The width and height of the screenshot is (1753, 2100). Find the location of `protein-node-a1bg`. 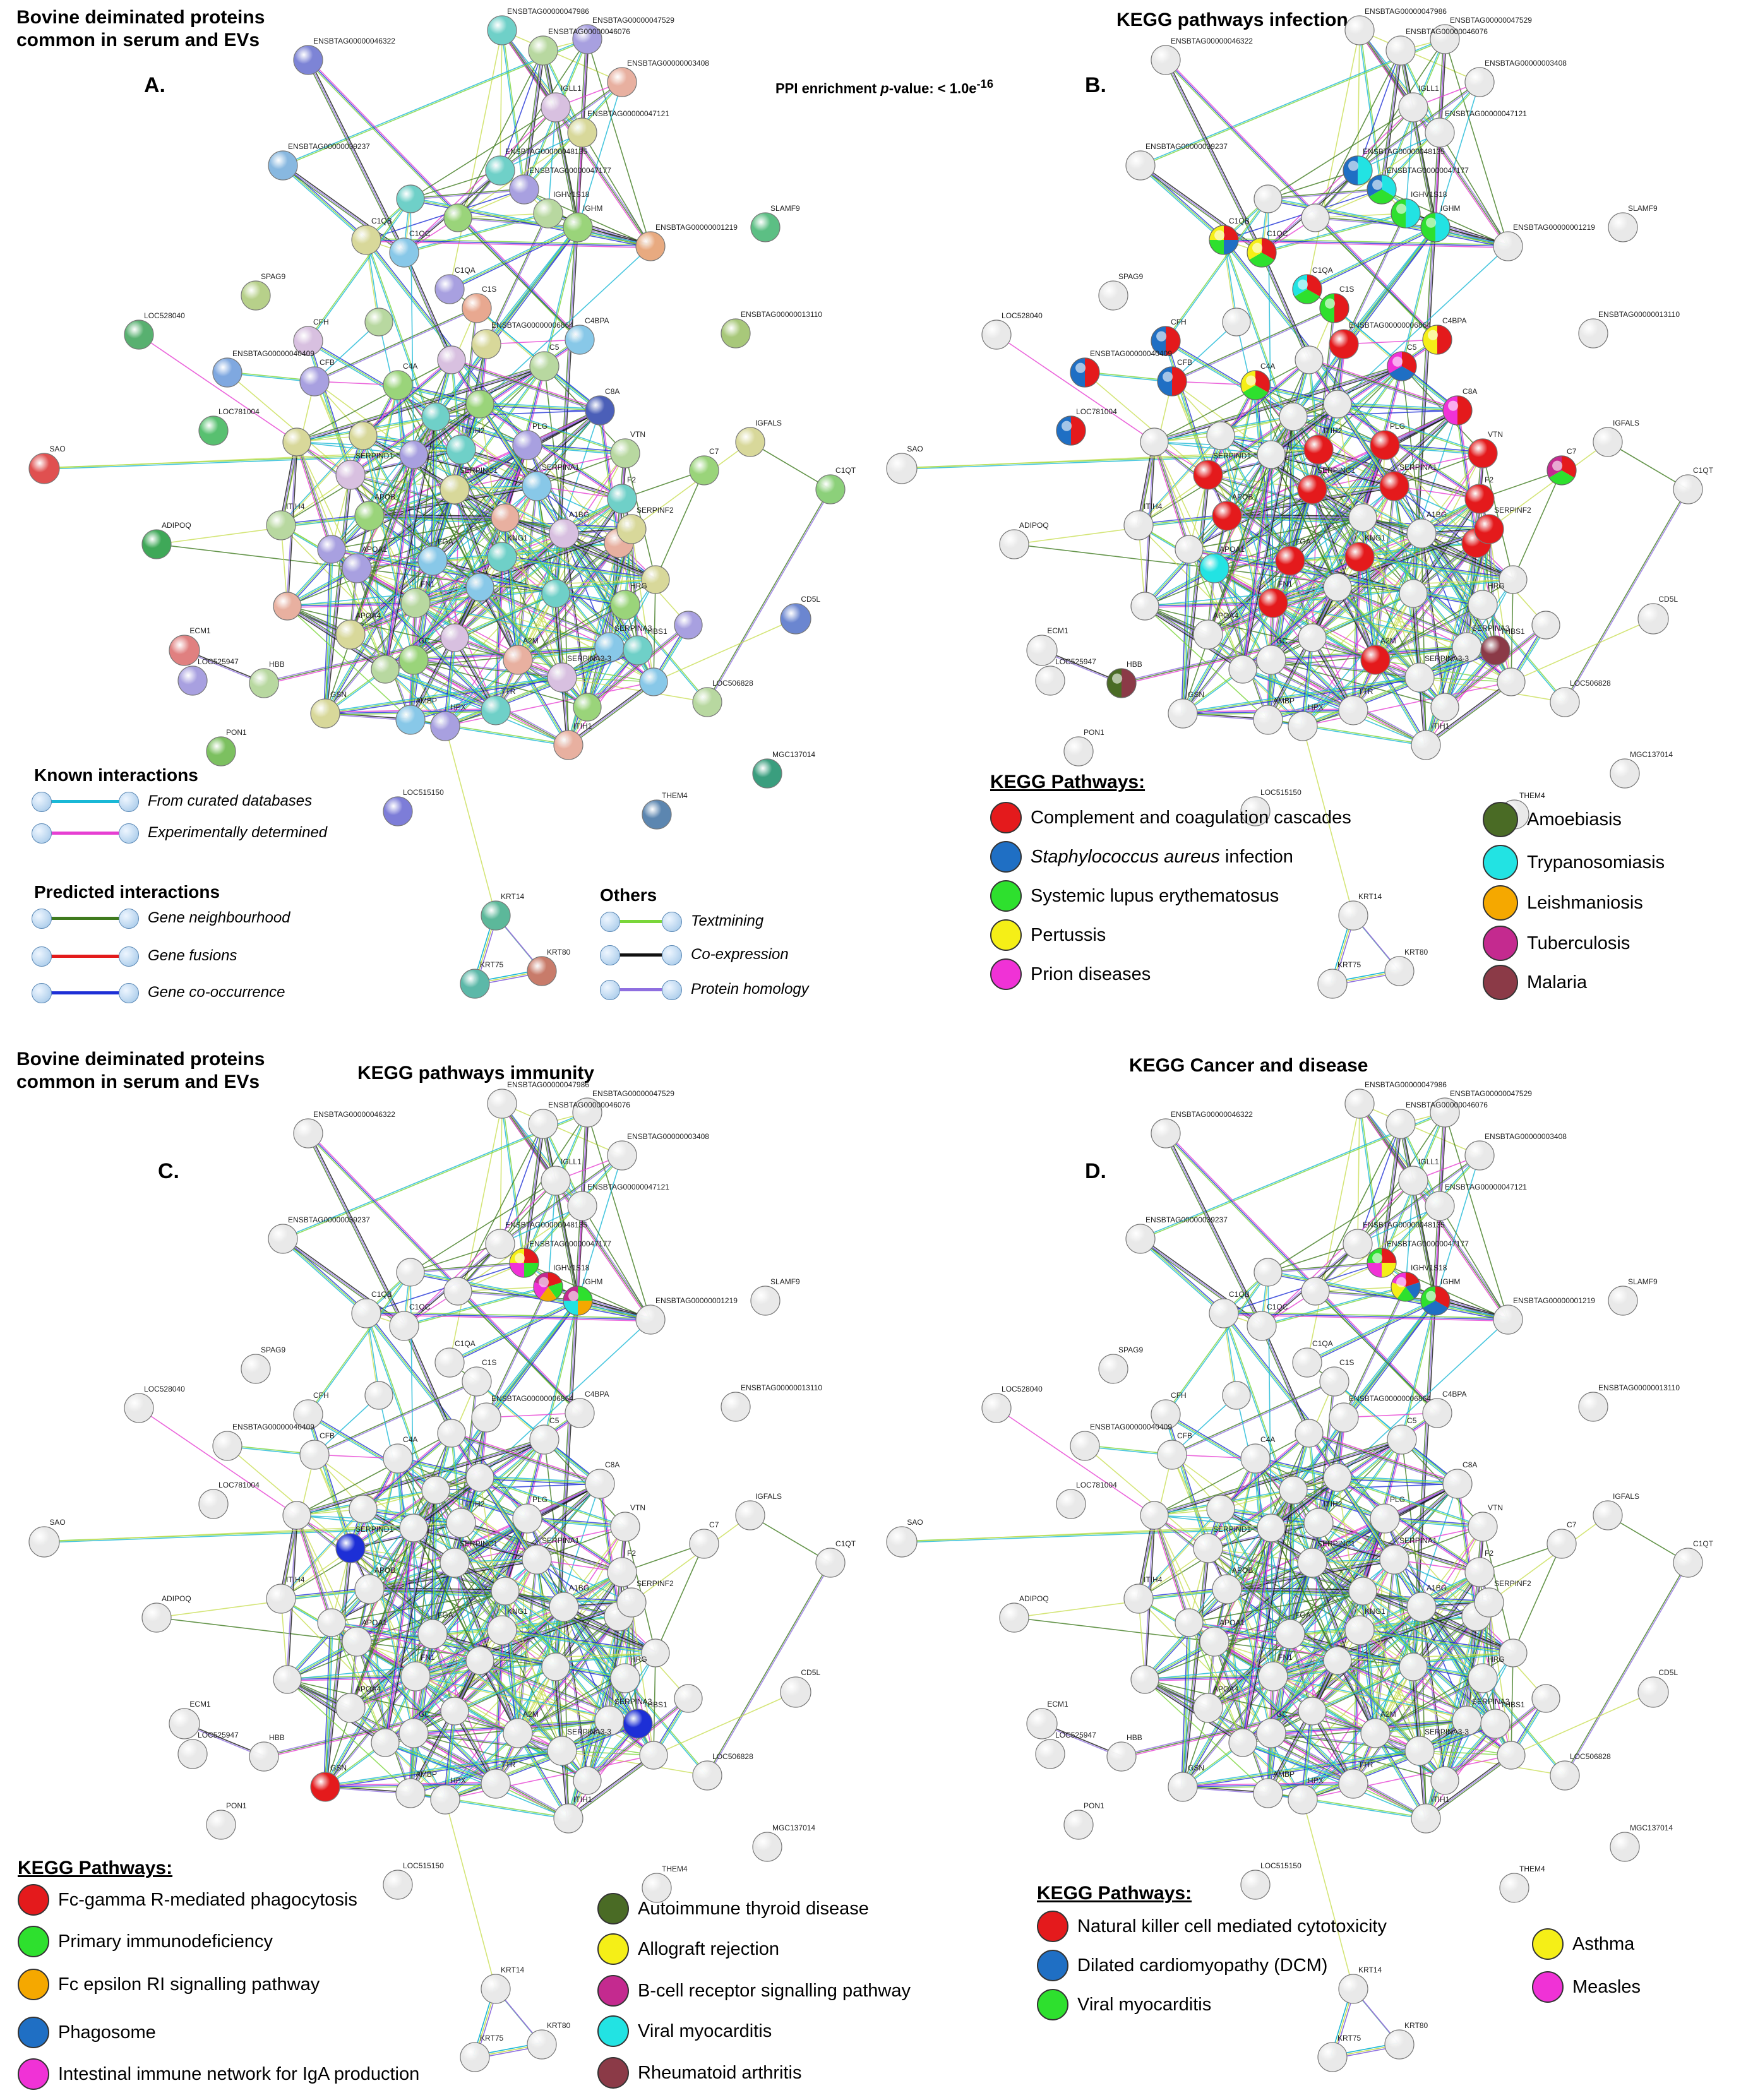

protein-node-a1bg is located at coordinates (564, 1607).